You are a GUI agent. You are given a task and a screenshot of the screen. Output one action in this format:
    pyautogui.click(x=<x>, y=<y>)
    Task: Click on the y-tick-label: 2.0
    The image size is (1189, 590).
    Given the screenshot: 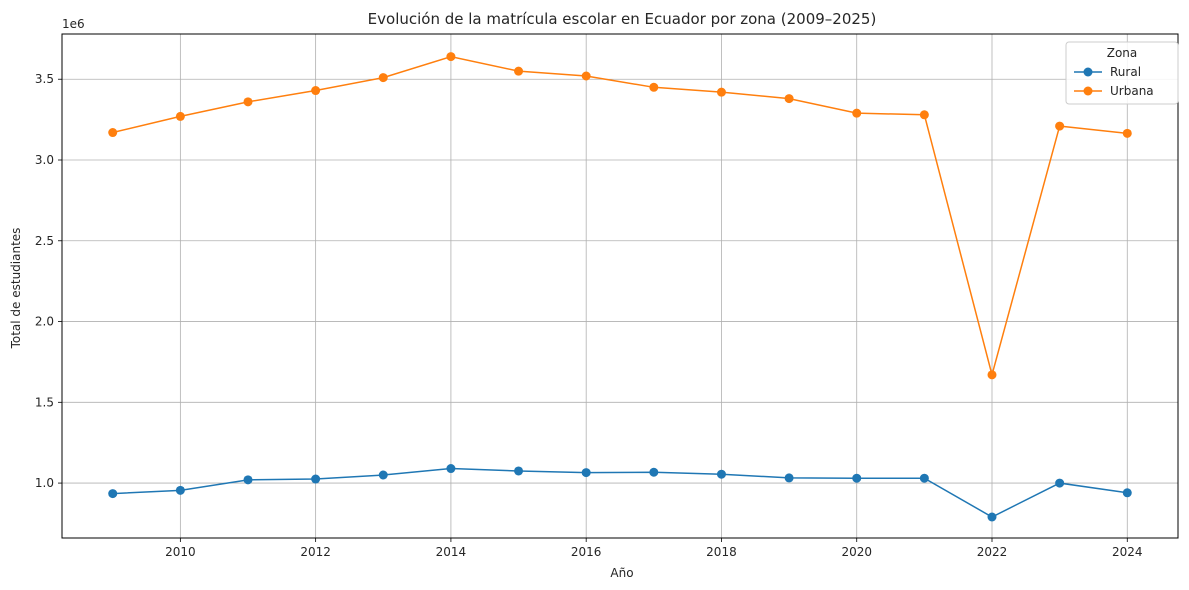 What is the action you would take?
    pyautogui.click(x=44, y=322)
    